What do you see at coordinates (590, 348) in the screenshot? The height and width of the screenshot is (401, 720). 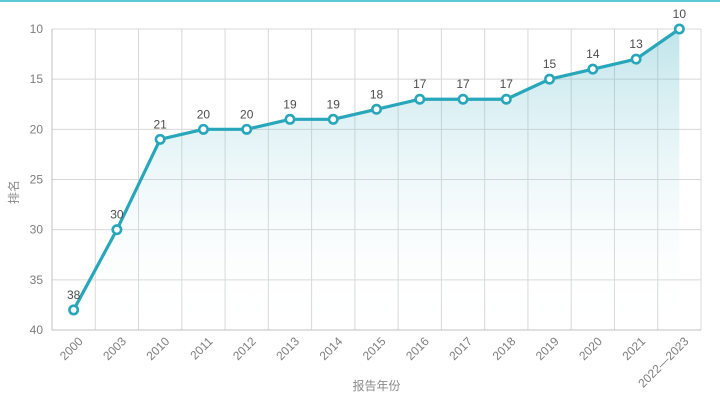 I see `x-tick-label: 2020` at bounding box center [590, 348].